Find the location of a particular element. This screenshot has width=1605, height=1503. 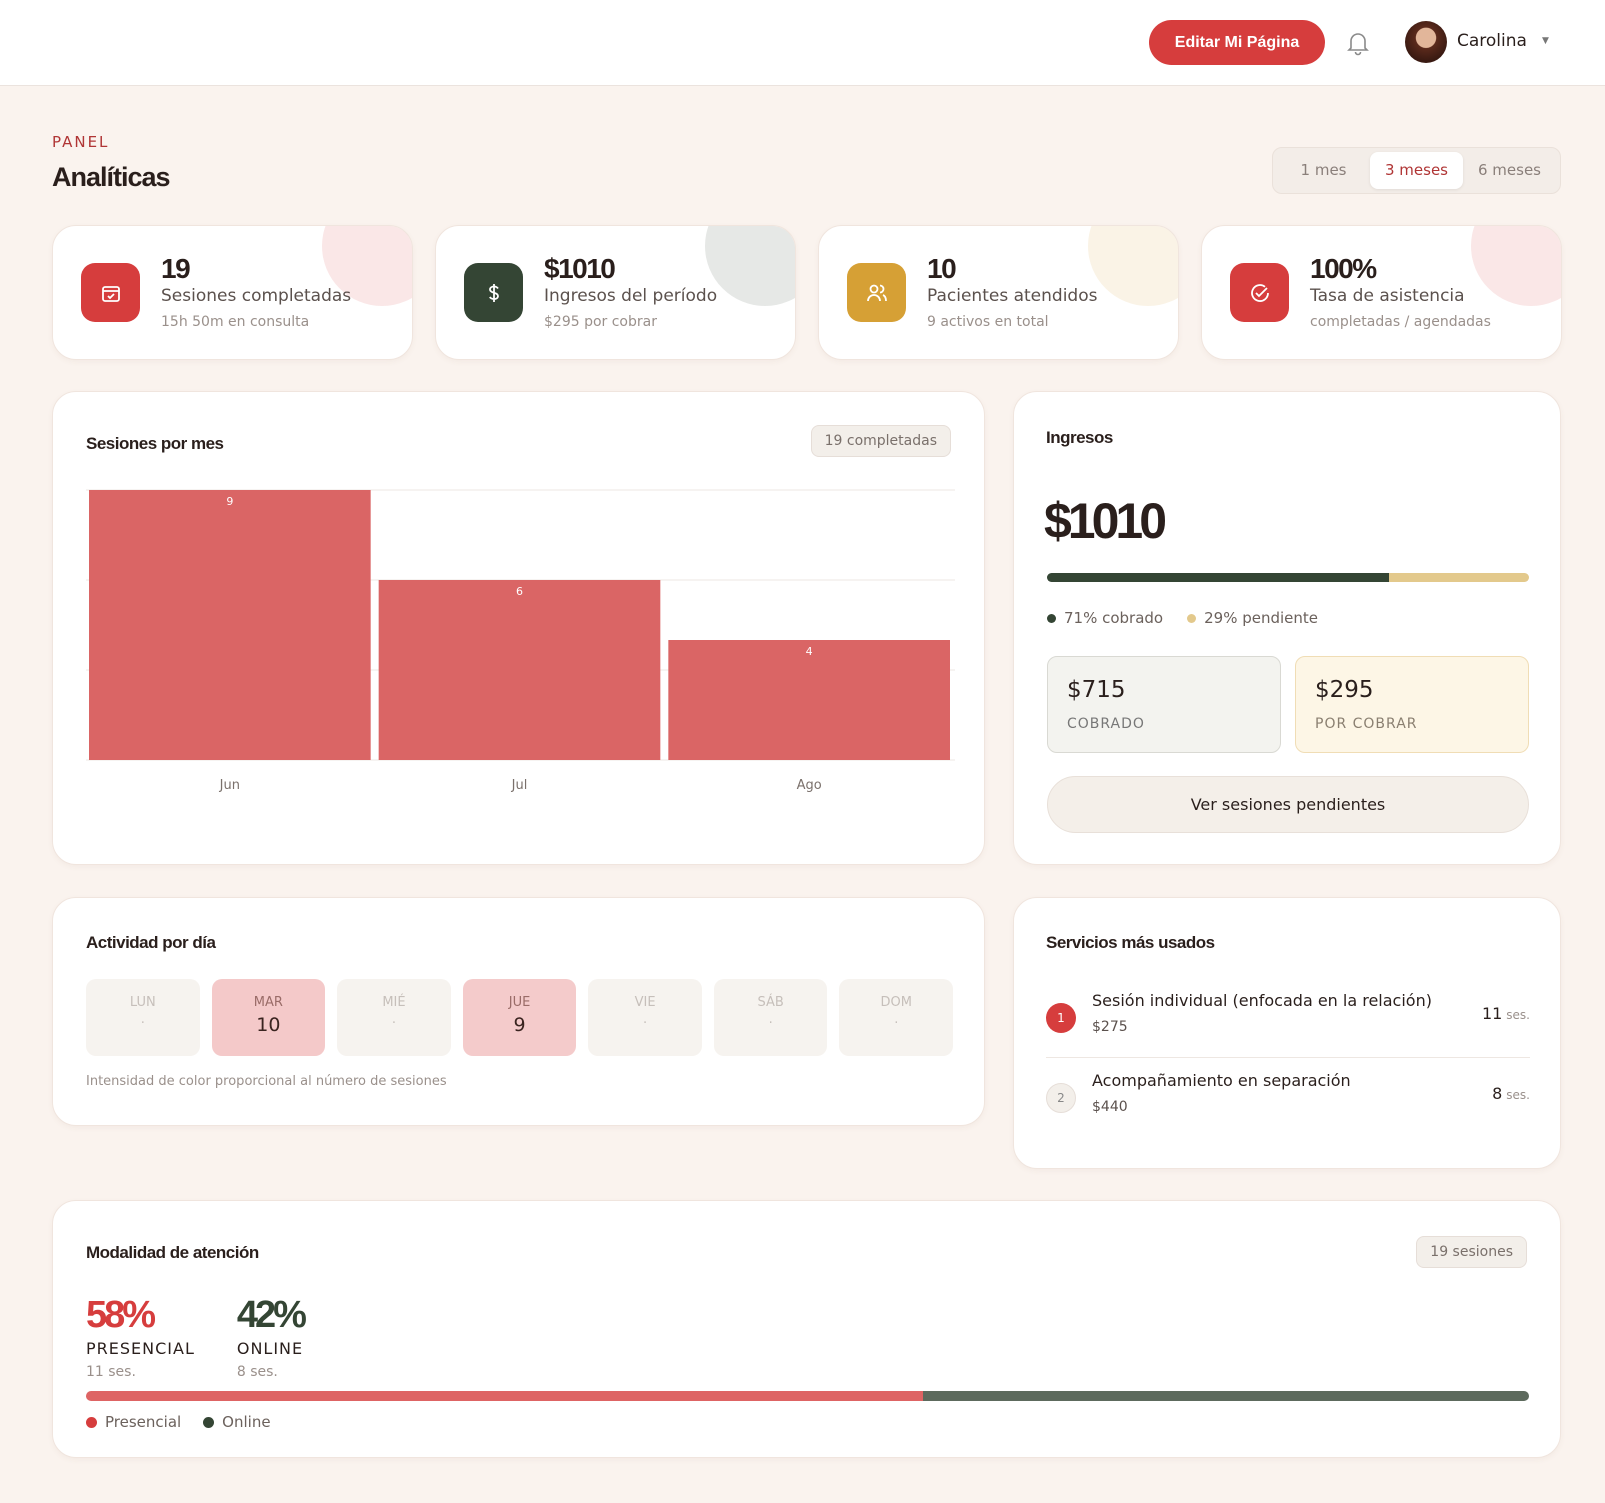

legend-item: 71% cobrado is located at coordinates (1105, 618).